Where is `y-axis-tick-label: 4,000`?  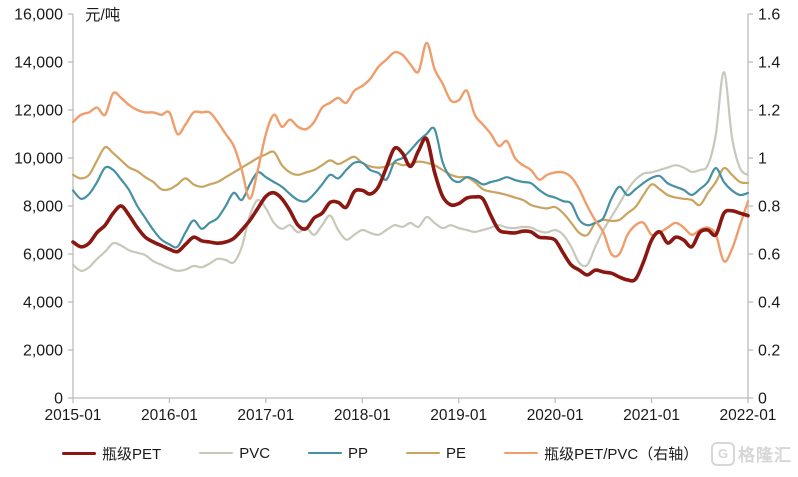
y-axis-tick-label: 4,000 is located at coordinates (43, 303).